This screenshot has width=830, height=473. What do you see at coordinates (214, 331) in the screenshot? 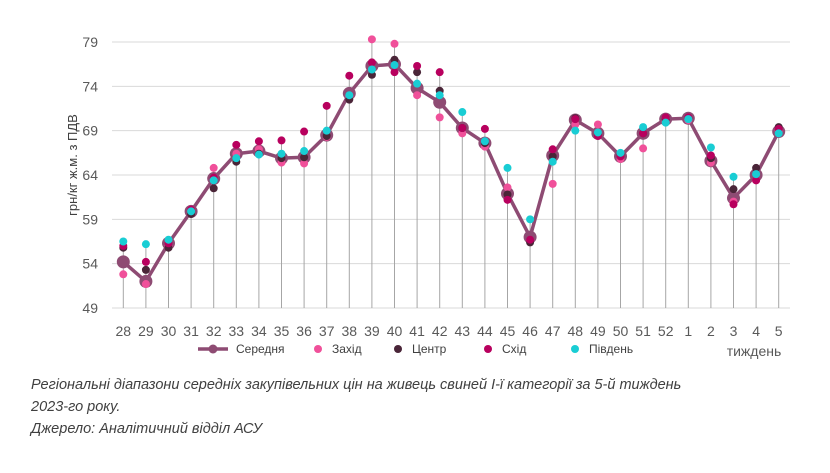
I see `x-tick-label: 32` at bounding box center [214, 331].